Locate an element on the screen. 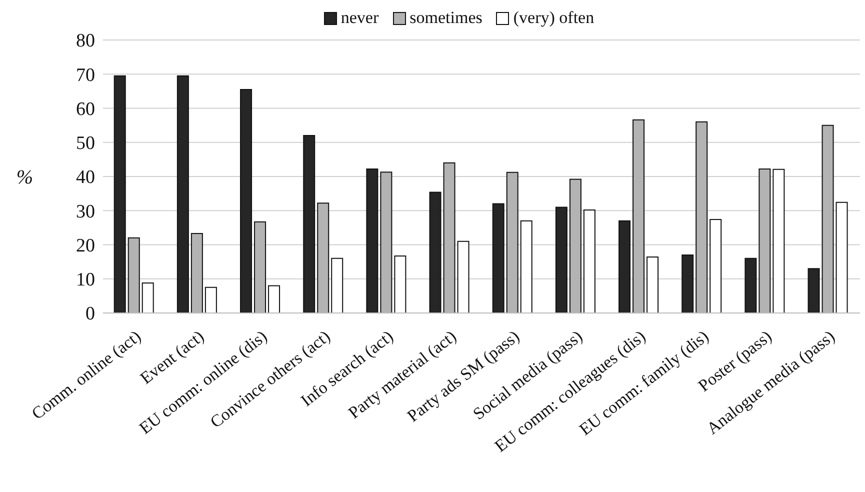  y-tick-label: 60 is located at coordinates (85, 109).